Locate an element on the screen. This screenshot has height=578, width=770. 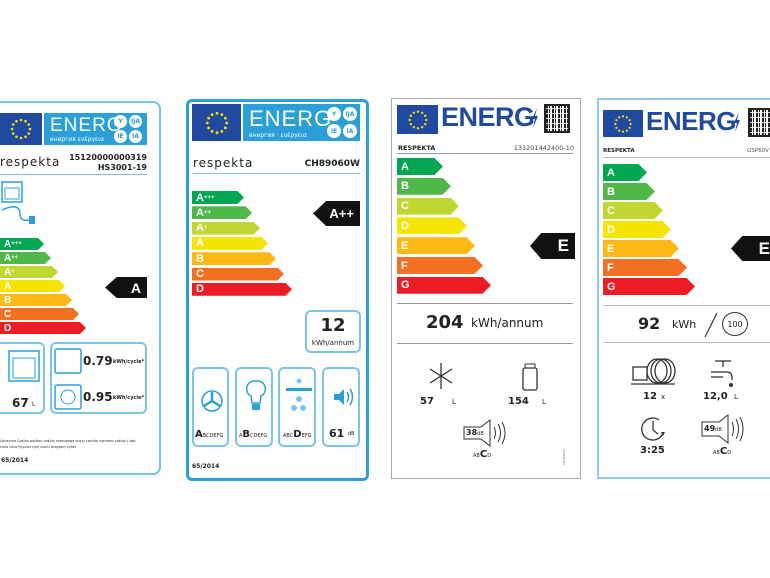
model-number: HS3001-19 is located at coordinates (122, 167).